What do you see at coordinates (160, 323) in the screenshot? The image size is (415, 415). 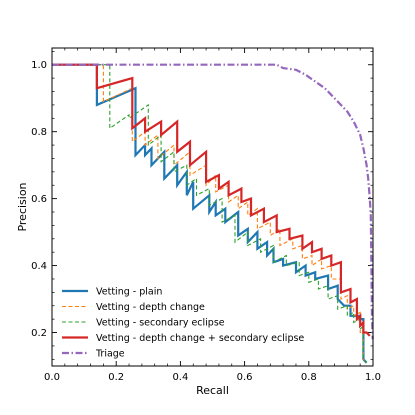 I see `legend-label-2: Vetting - secondary eclipse` at bounding box center [160, 323].